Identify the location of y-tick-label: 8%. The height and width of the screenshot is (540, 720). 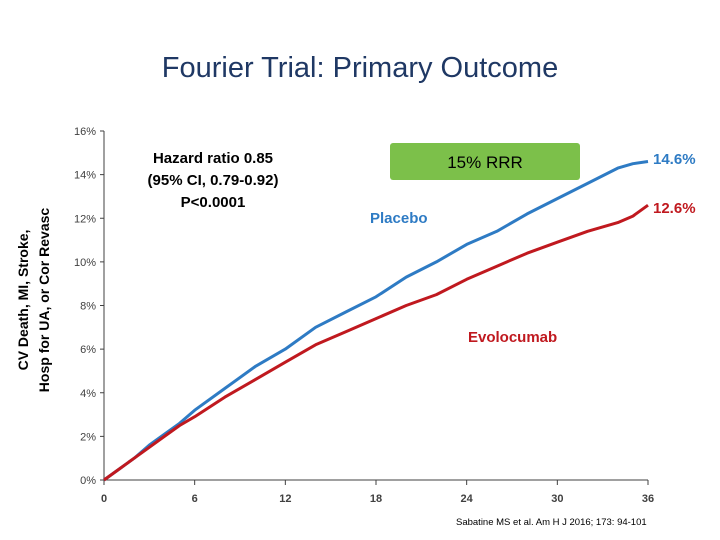
(88, 307).